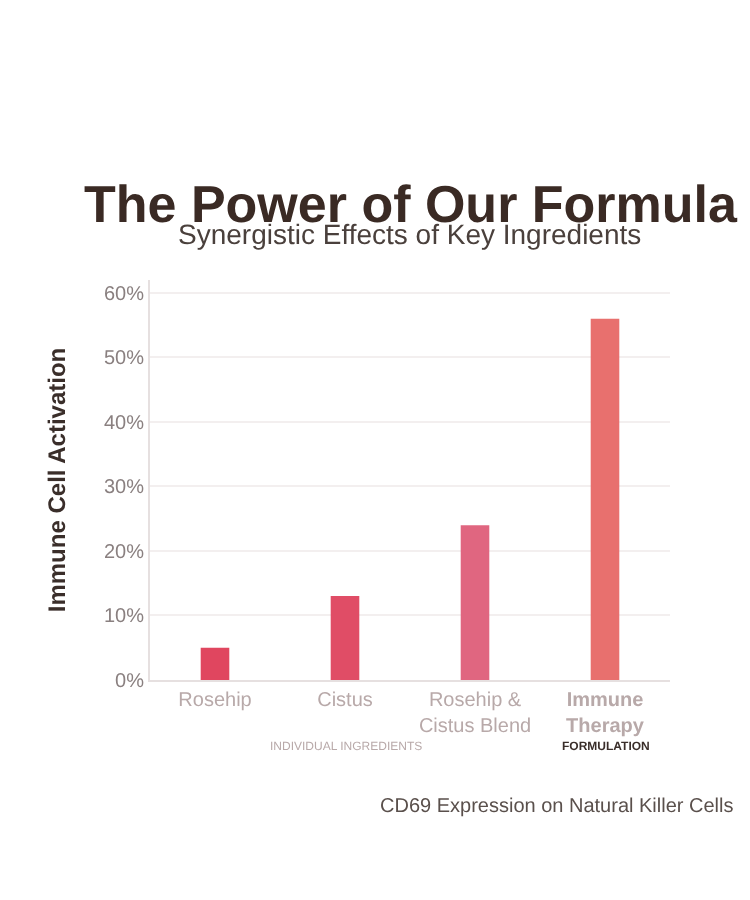 This screenshot has width=750, height=900. I want to click on x-tick-label: Rosehip & Cistus Blend, so click(475, 714).